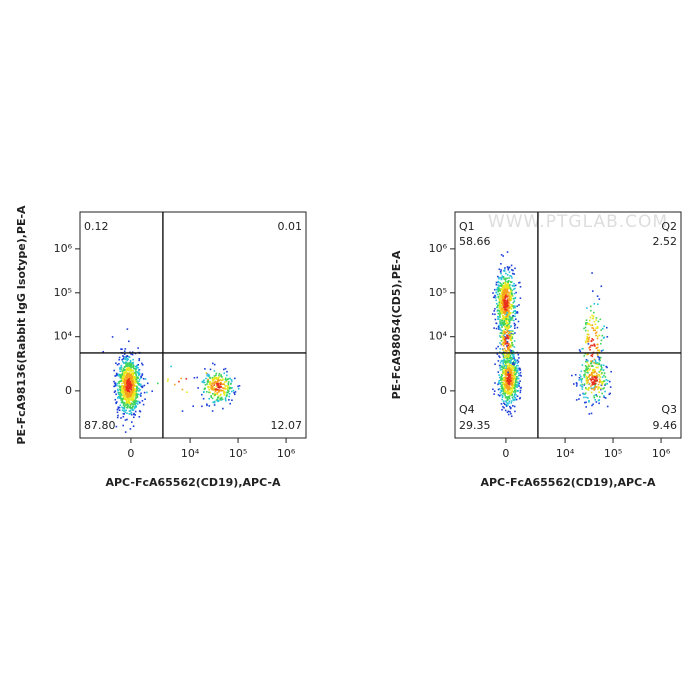 The height and width of the screenshot is (700, 700). Describe the element at coordinates (661, 453) in the screenshot. I see `x-tick-label: 10⁶` at that location.